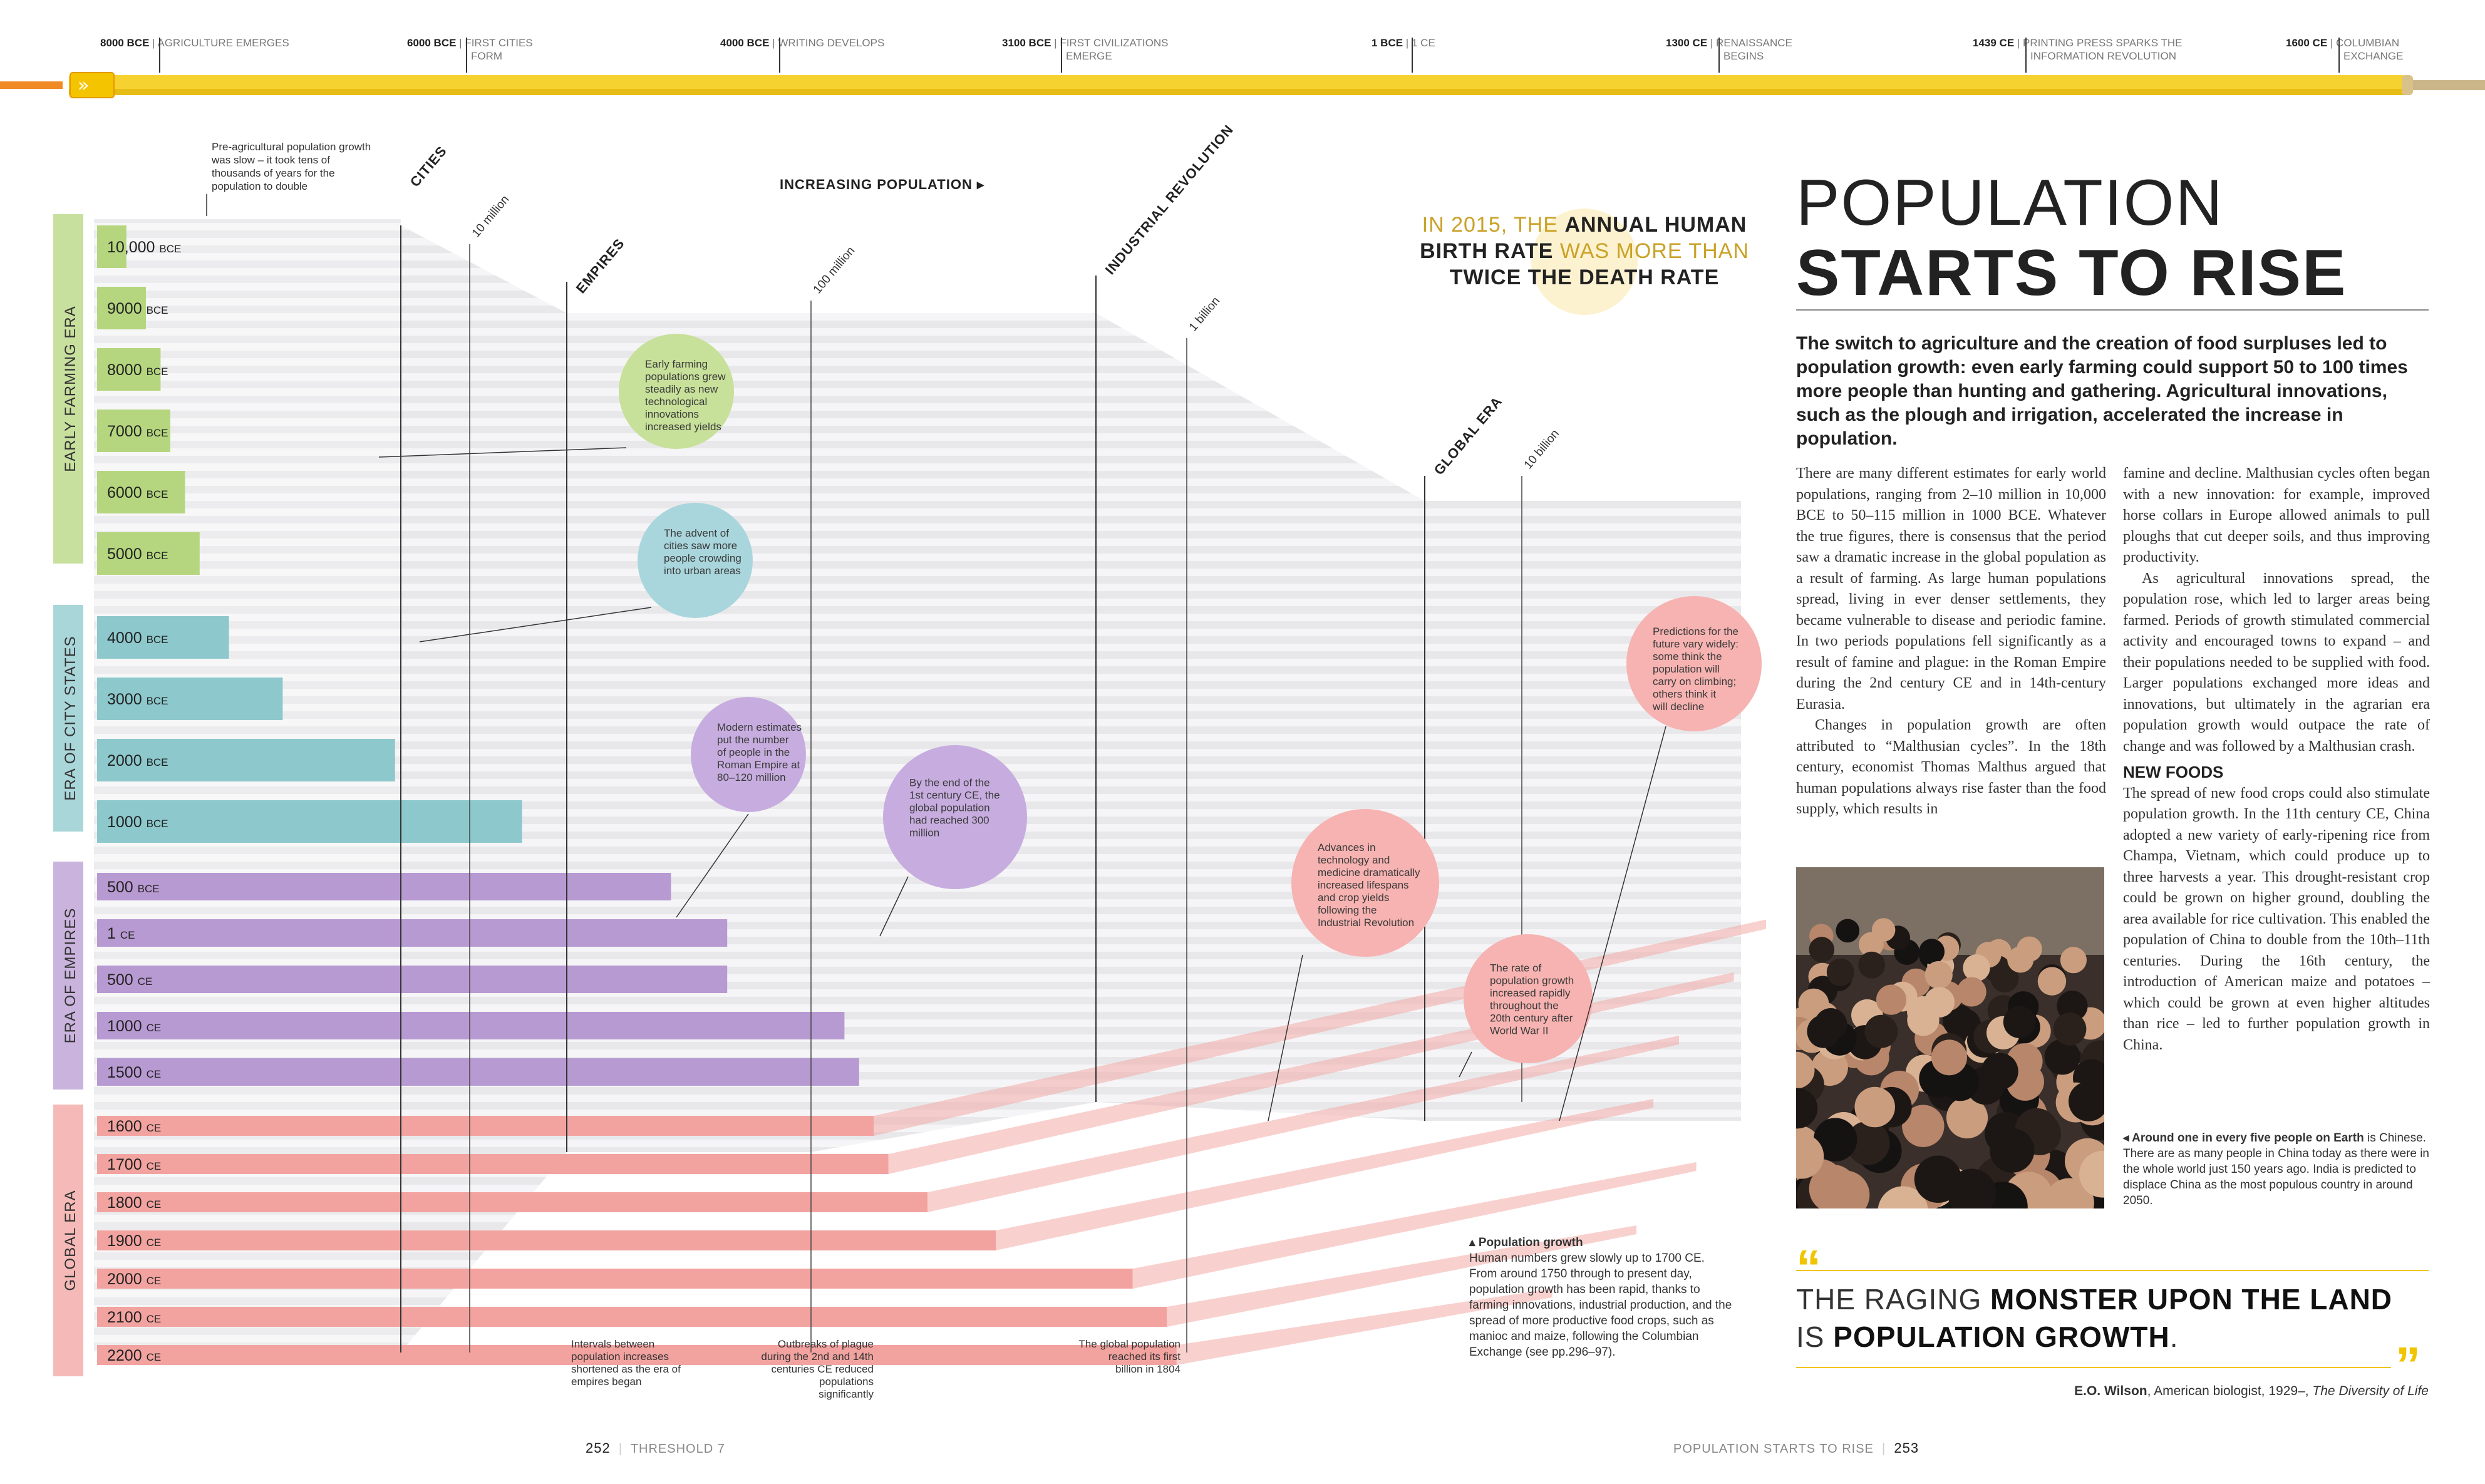  Describe the element at coordinates (428, 166) in the screenshot. I see `column-header: CITIES` at that location.